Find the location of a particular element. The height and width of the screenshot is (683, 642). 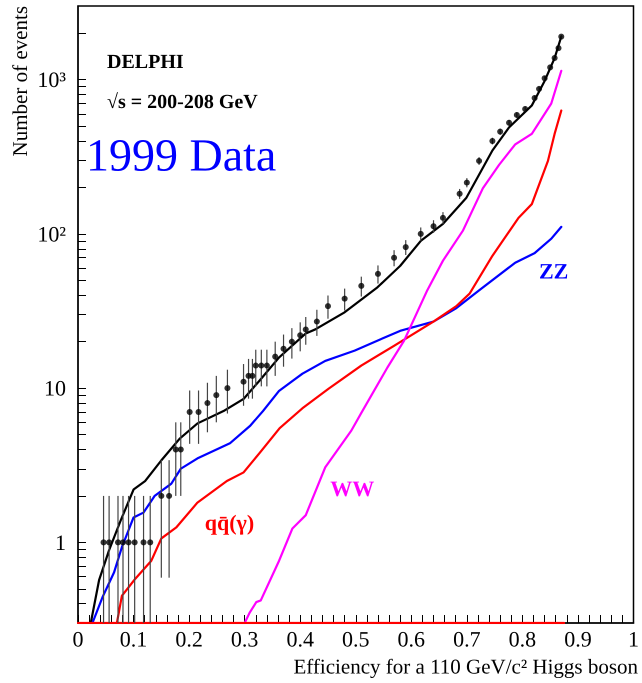

y-tick-label: 10³ is located at coordinates (51, 79).